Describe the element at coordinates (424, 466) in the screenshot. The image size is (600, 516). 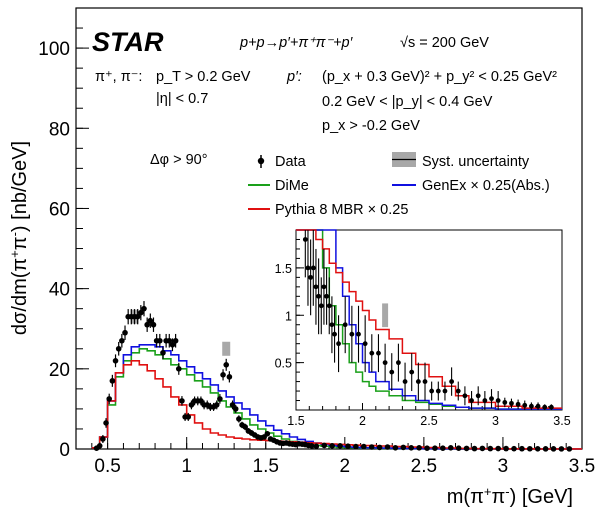
I see `x-tick-label: 2.5` at that location.